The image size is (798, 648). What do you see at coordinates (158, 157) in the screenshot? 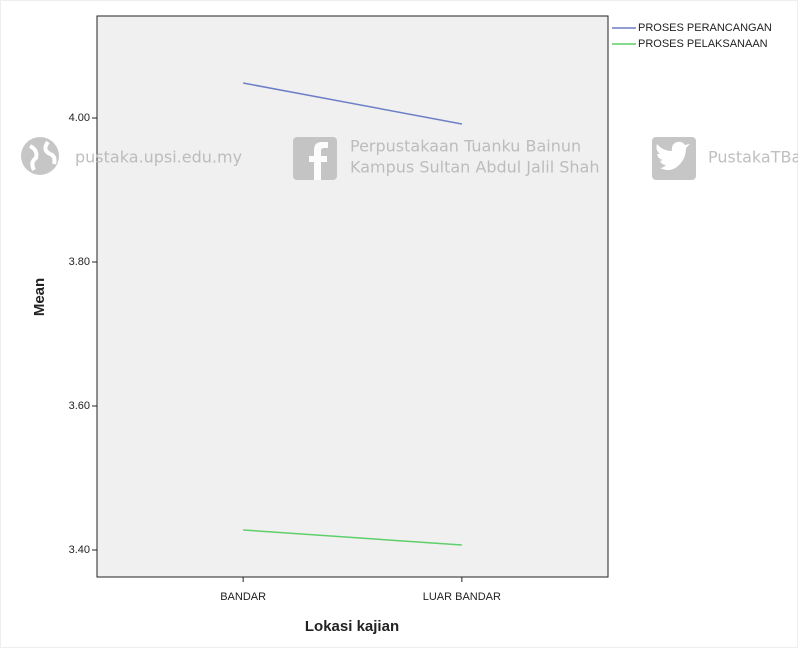
I see `watermark-text: pustaka.upsi.edu.my` at bounding box center [158, 157].